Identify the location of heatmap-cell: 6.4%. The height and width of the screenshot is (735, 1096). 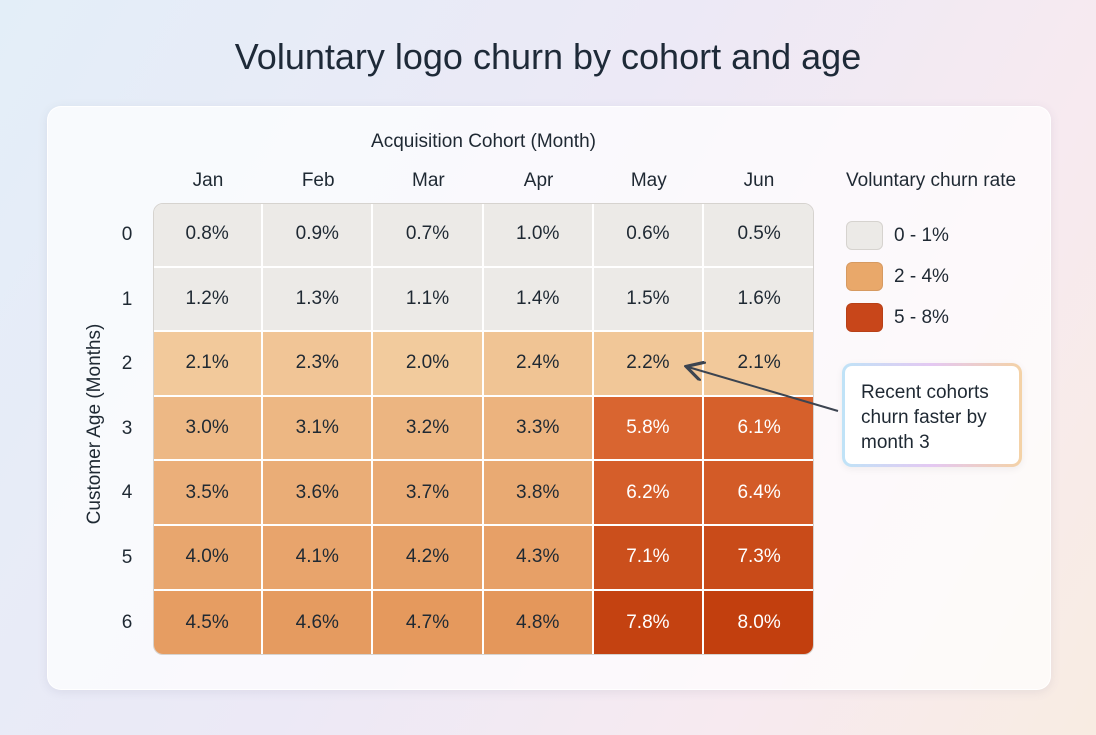
(758, 493).